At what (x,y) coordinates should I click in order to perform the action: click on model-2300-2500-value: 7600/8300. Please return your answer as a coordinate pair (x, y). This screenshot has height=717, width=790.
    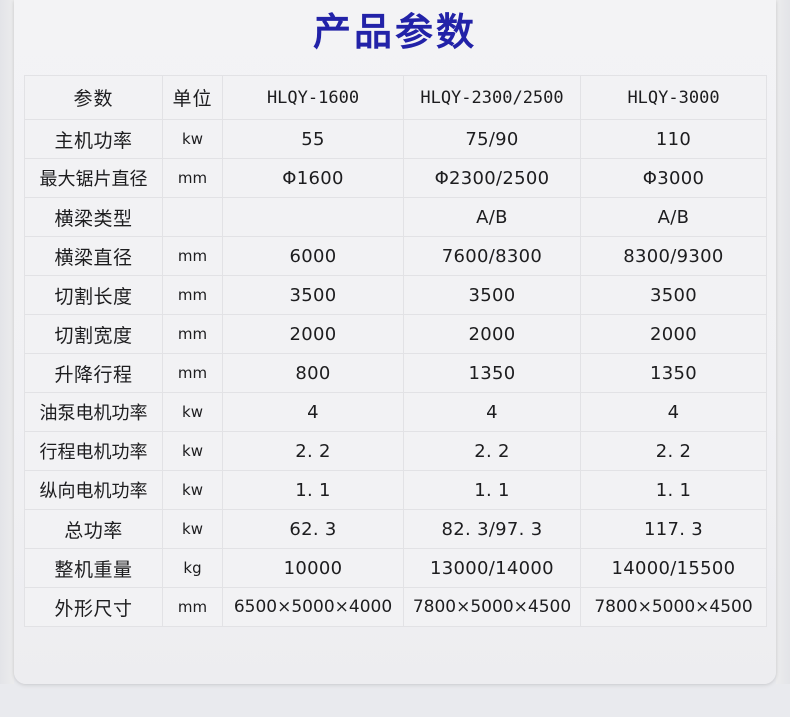
    Looking at the image, I should click on (492, 256).